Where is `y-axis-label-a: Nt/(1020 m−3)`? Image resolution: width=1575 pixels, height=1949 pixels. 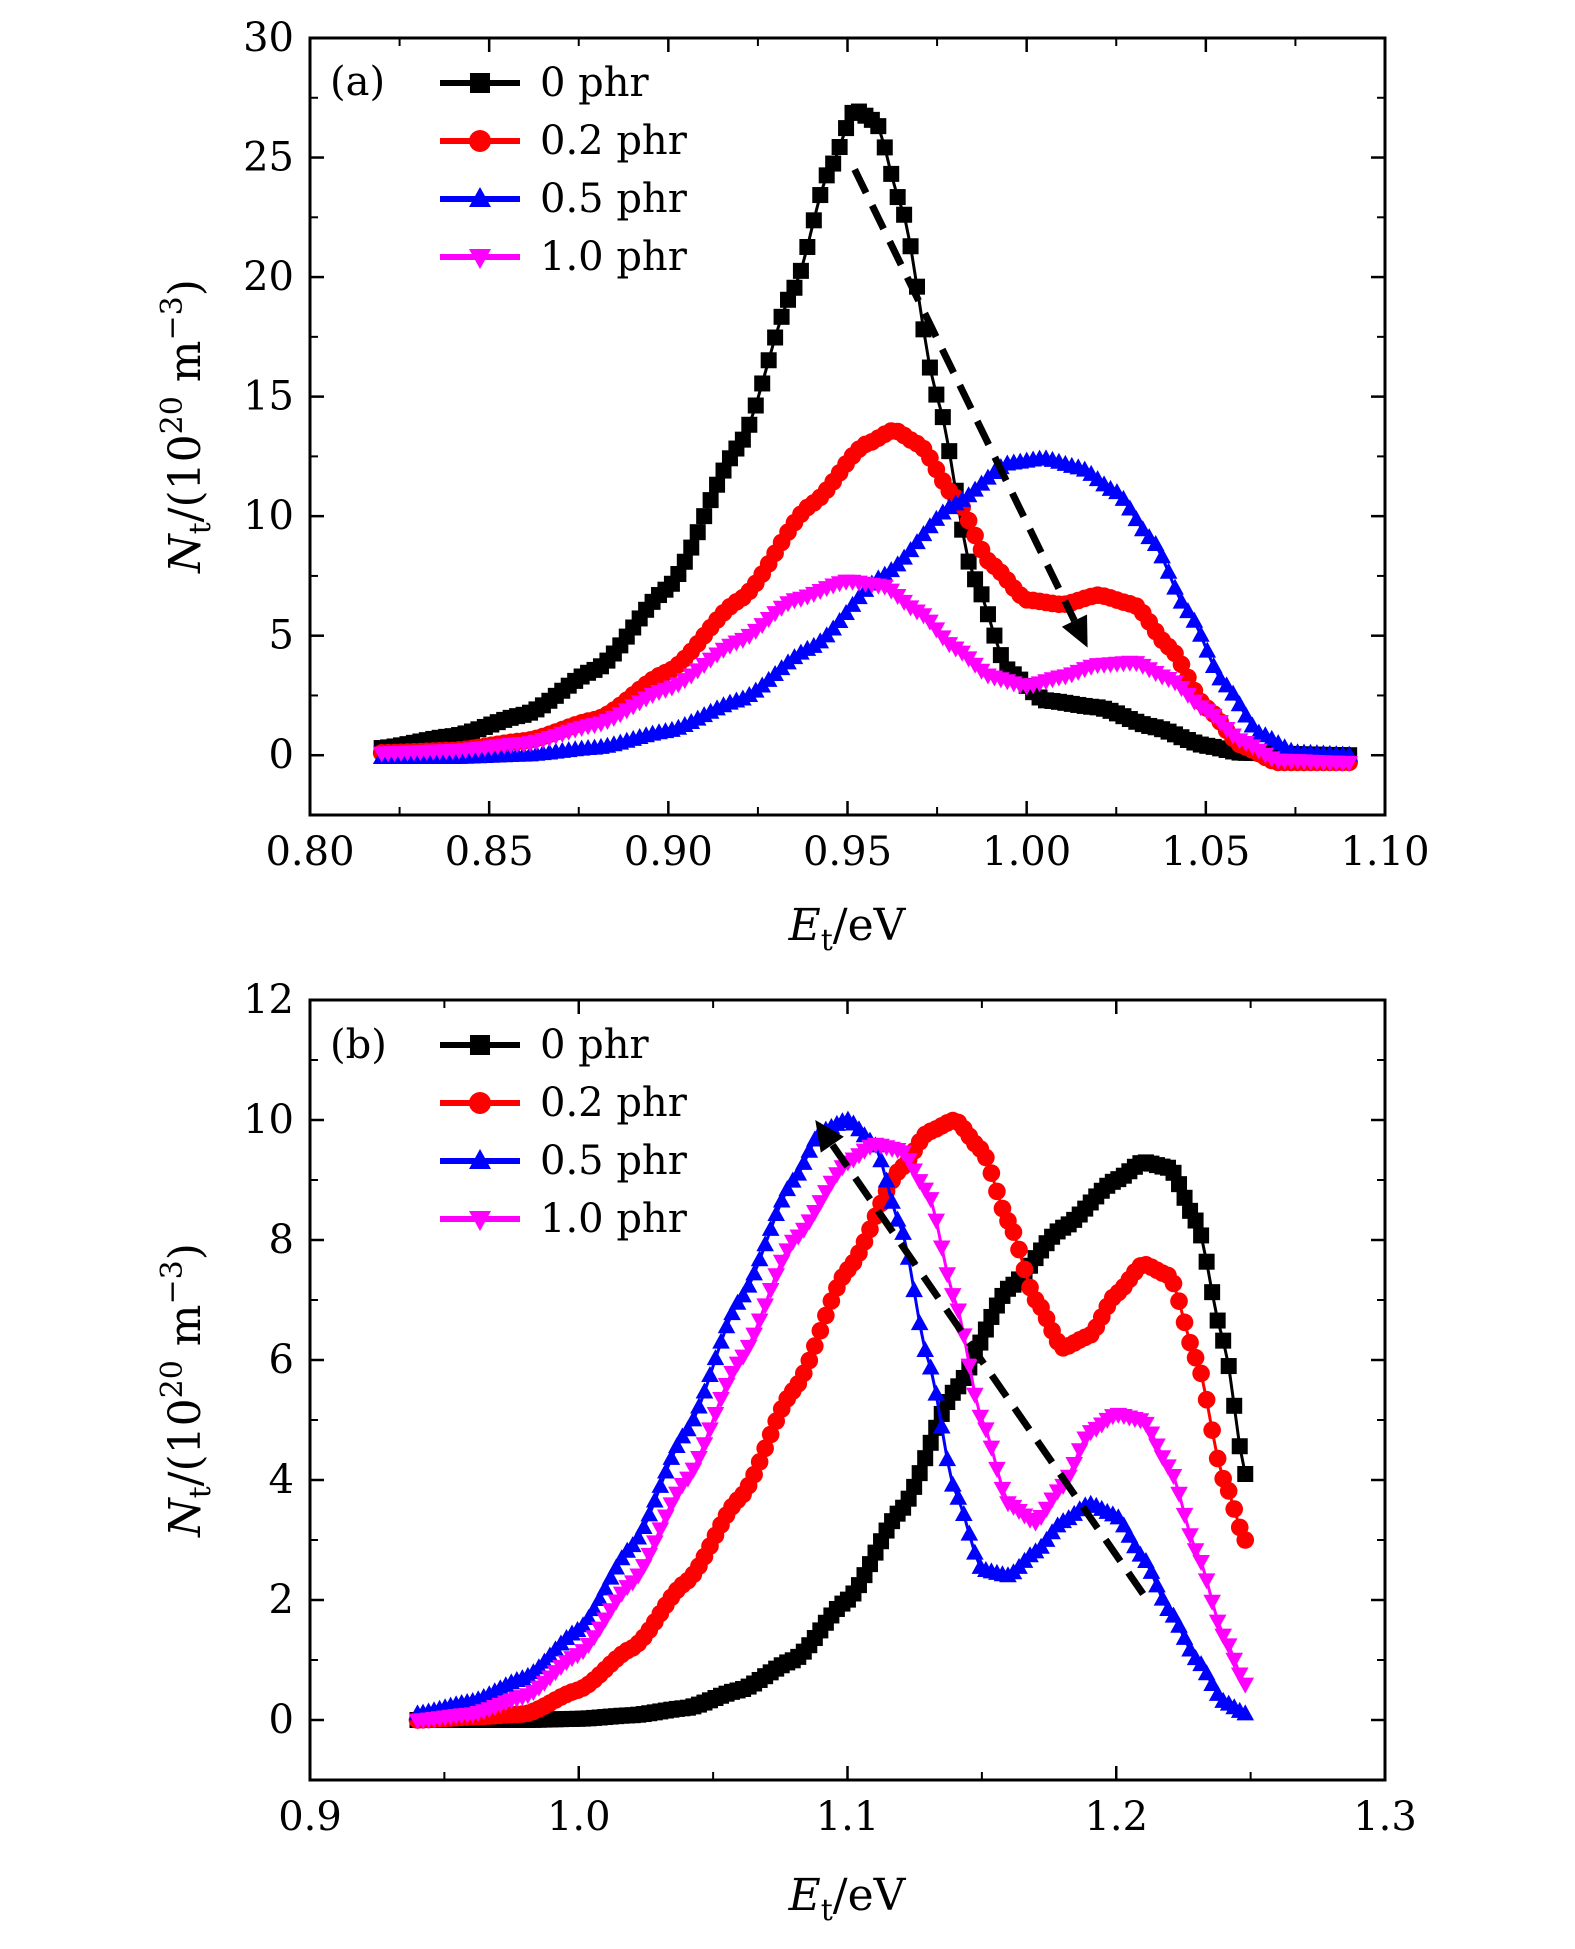 y-axis-label-a: Nt/(1020 m−3) is located at coordinates (186, 426).